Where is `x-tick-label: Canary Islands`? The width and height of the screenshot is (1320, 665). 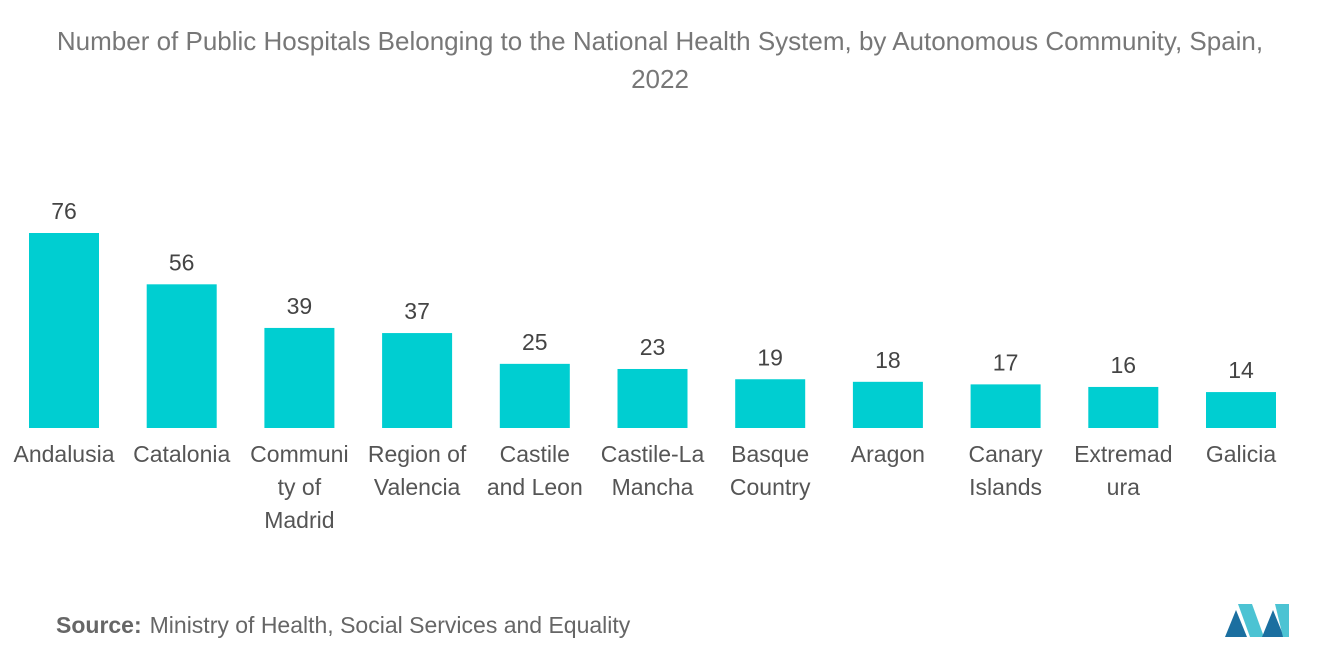
x-tick-label: Canary Islands is located at coordinates (1005, 470).